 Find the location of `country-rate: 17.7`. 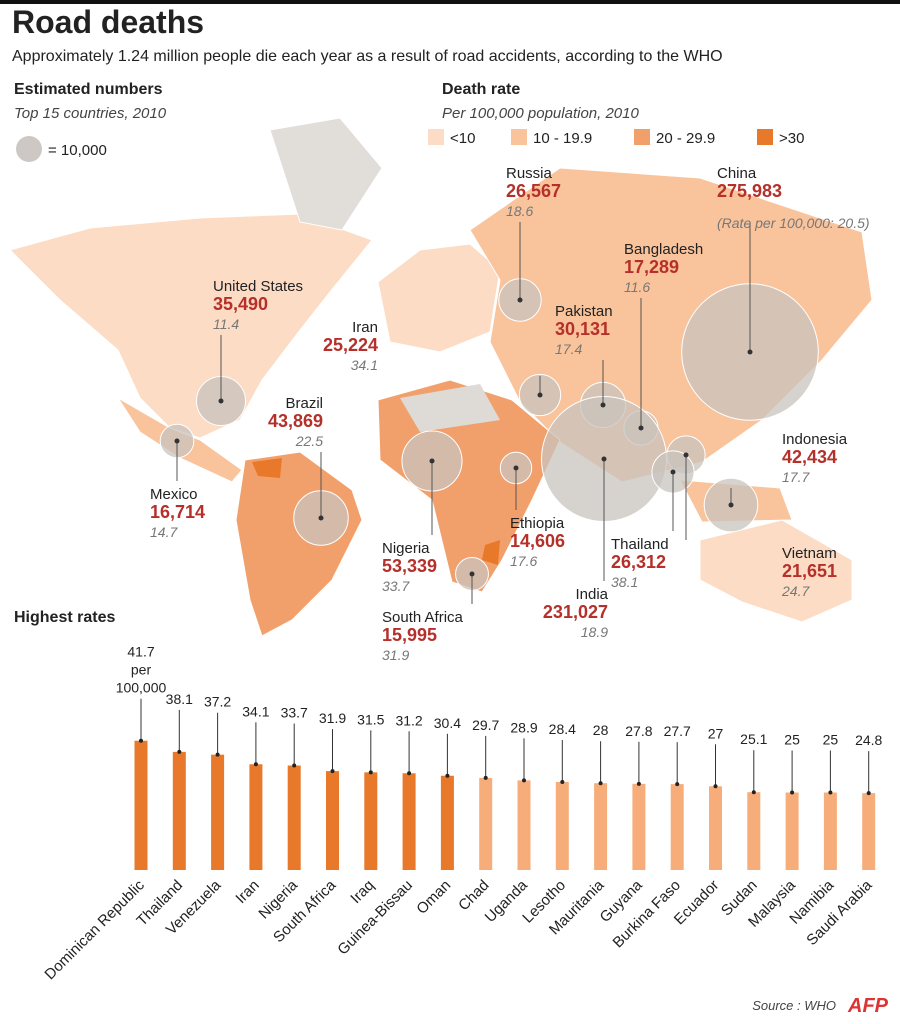

country-rate: 17.7 is located at coordinates (796, 477).